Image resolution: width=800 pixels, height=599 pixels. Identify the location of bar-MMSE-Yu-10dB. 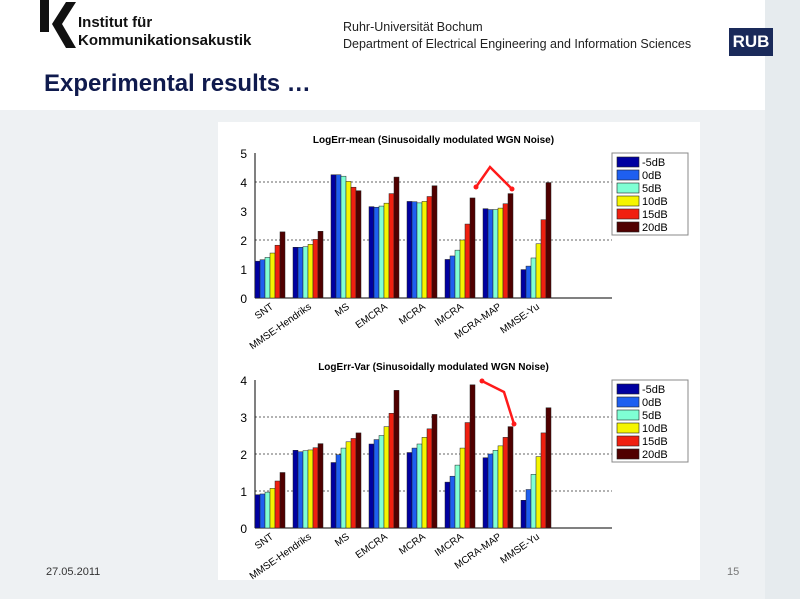
(538, 271).